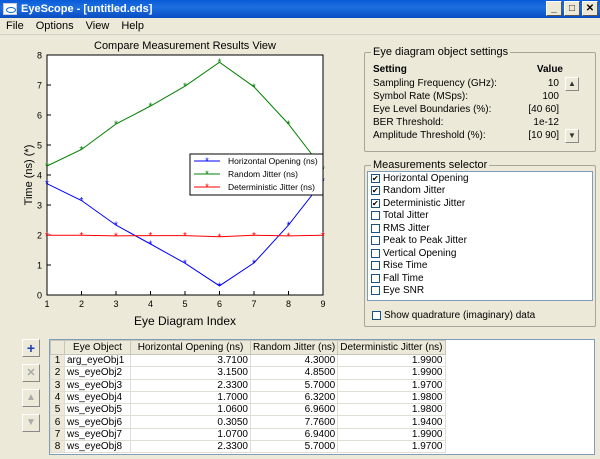 This screenshot has width=600, height=459. Describe the element at coordinates (376, 315) in the screenshot. I see `quadrature-checkbox` at that location.